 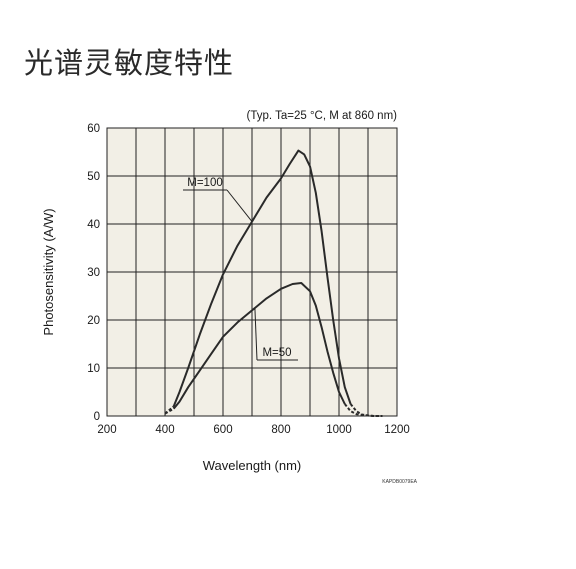 What do you see at coordinates (93, 225) in the screenshot?
I see `y-tick-label: 40` at bounding box center [93, 225].